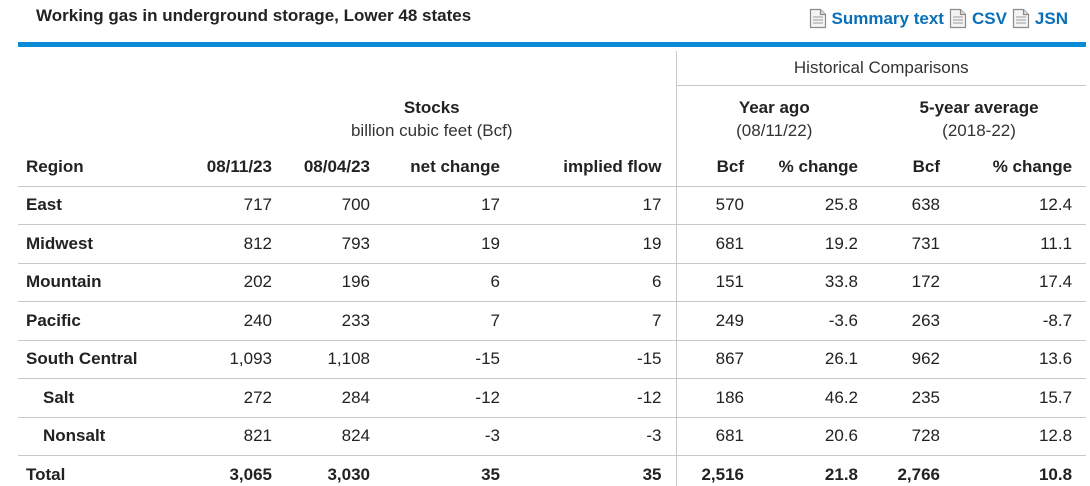 The height and width of the screenshot is (486, 1090). I want to click on table-cell: 263, so click(913, 321).